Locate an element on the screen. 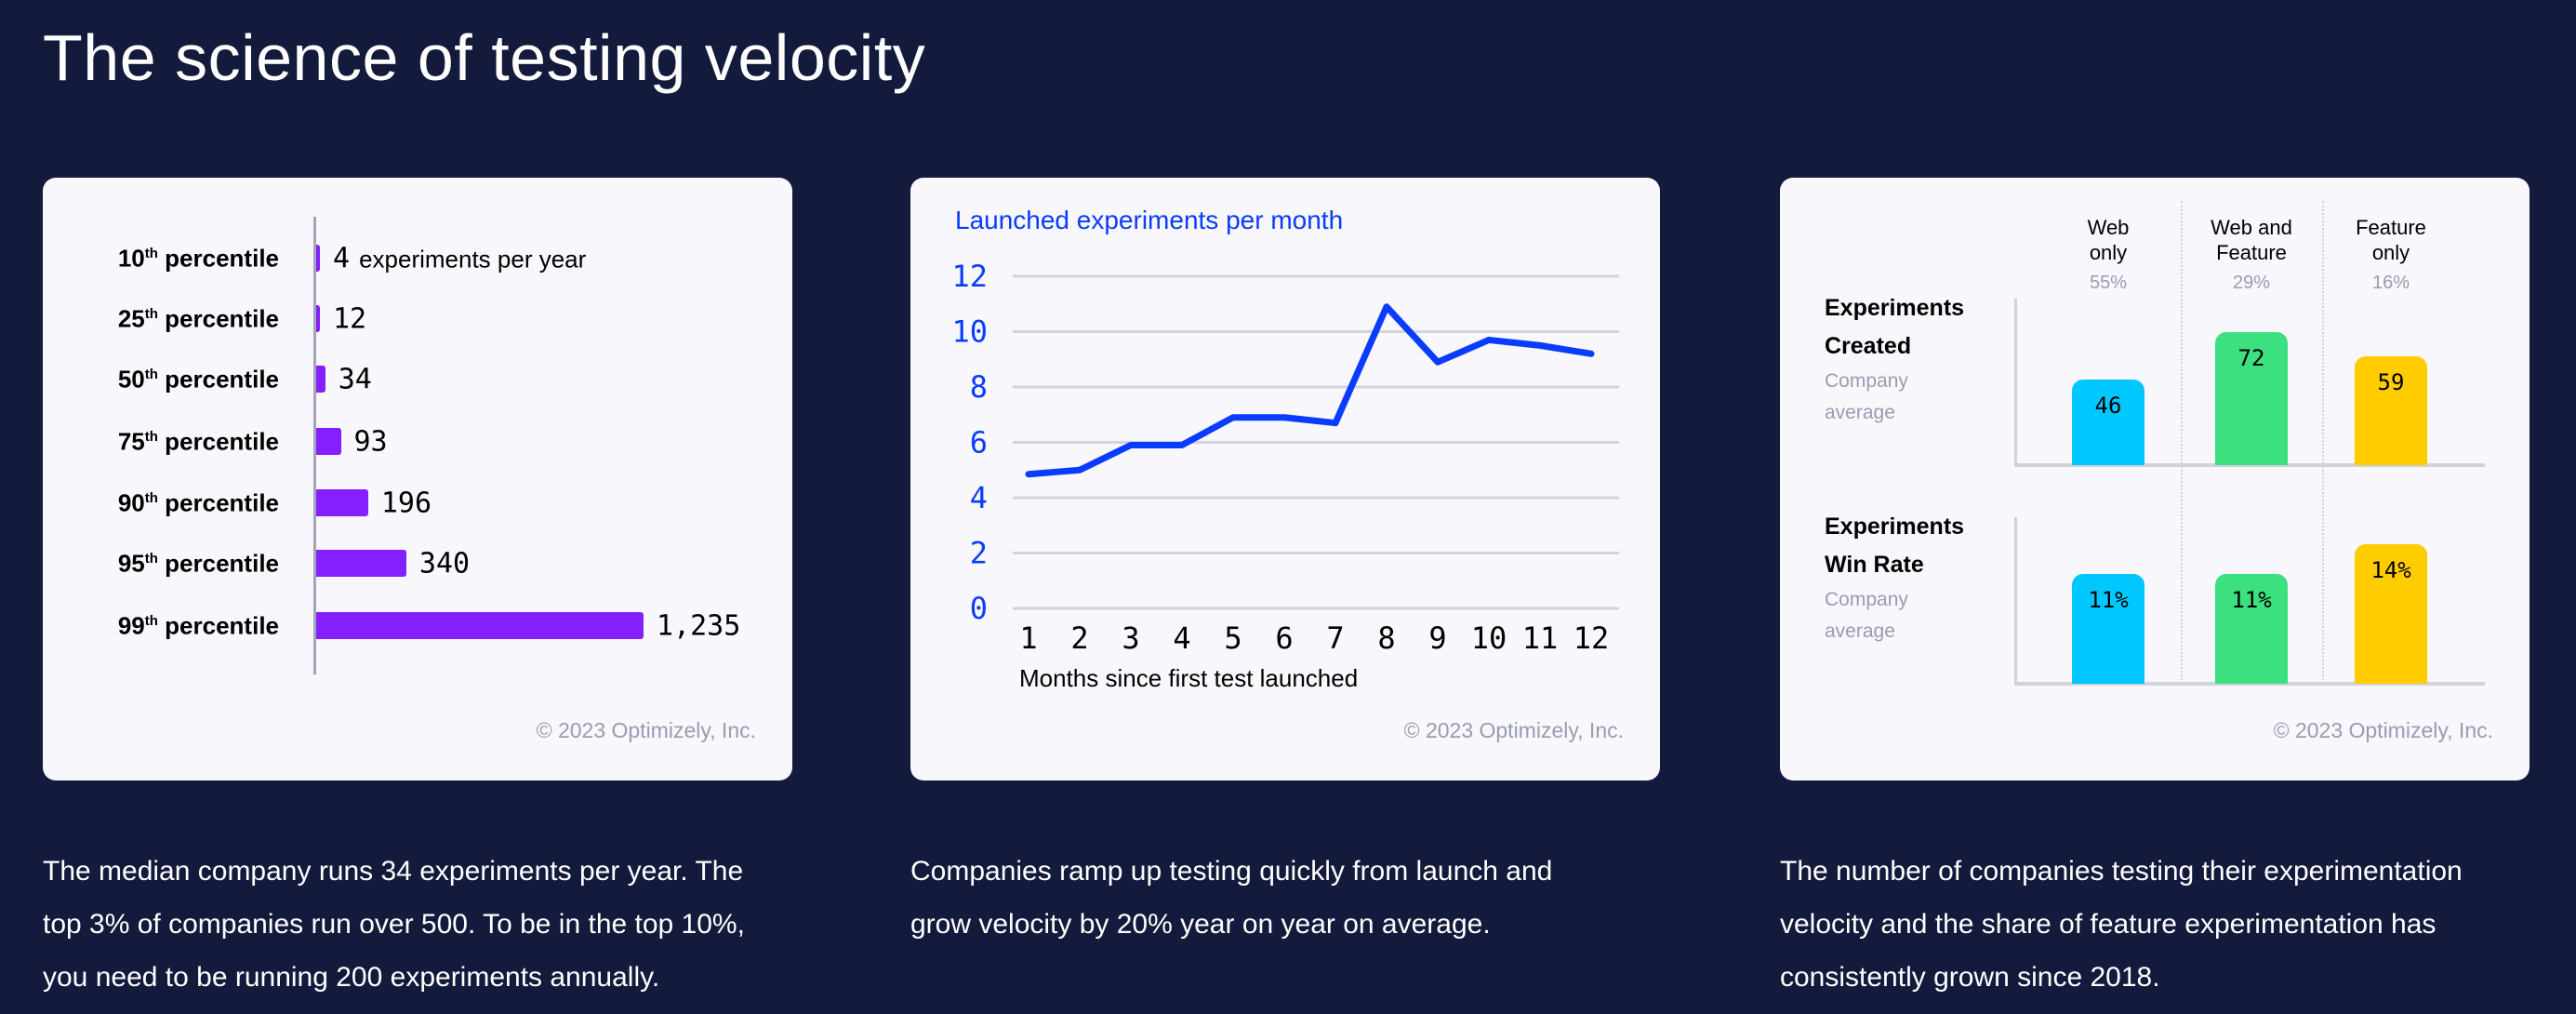  value-label: 1,235 is located at coordinates (698, 626).